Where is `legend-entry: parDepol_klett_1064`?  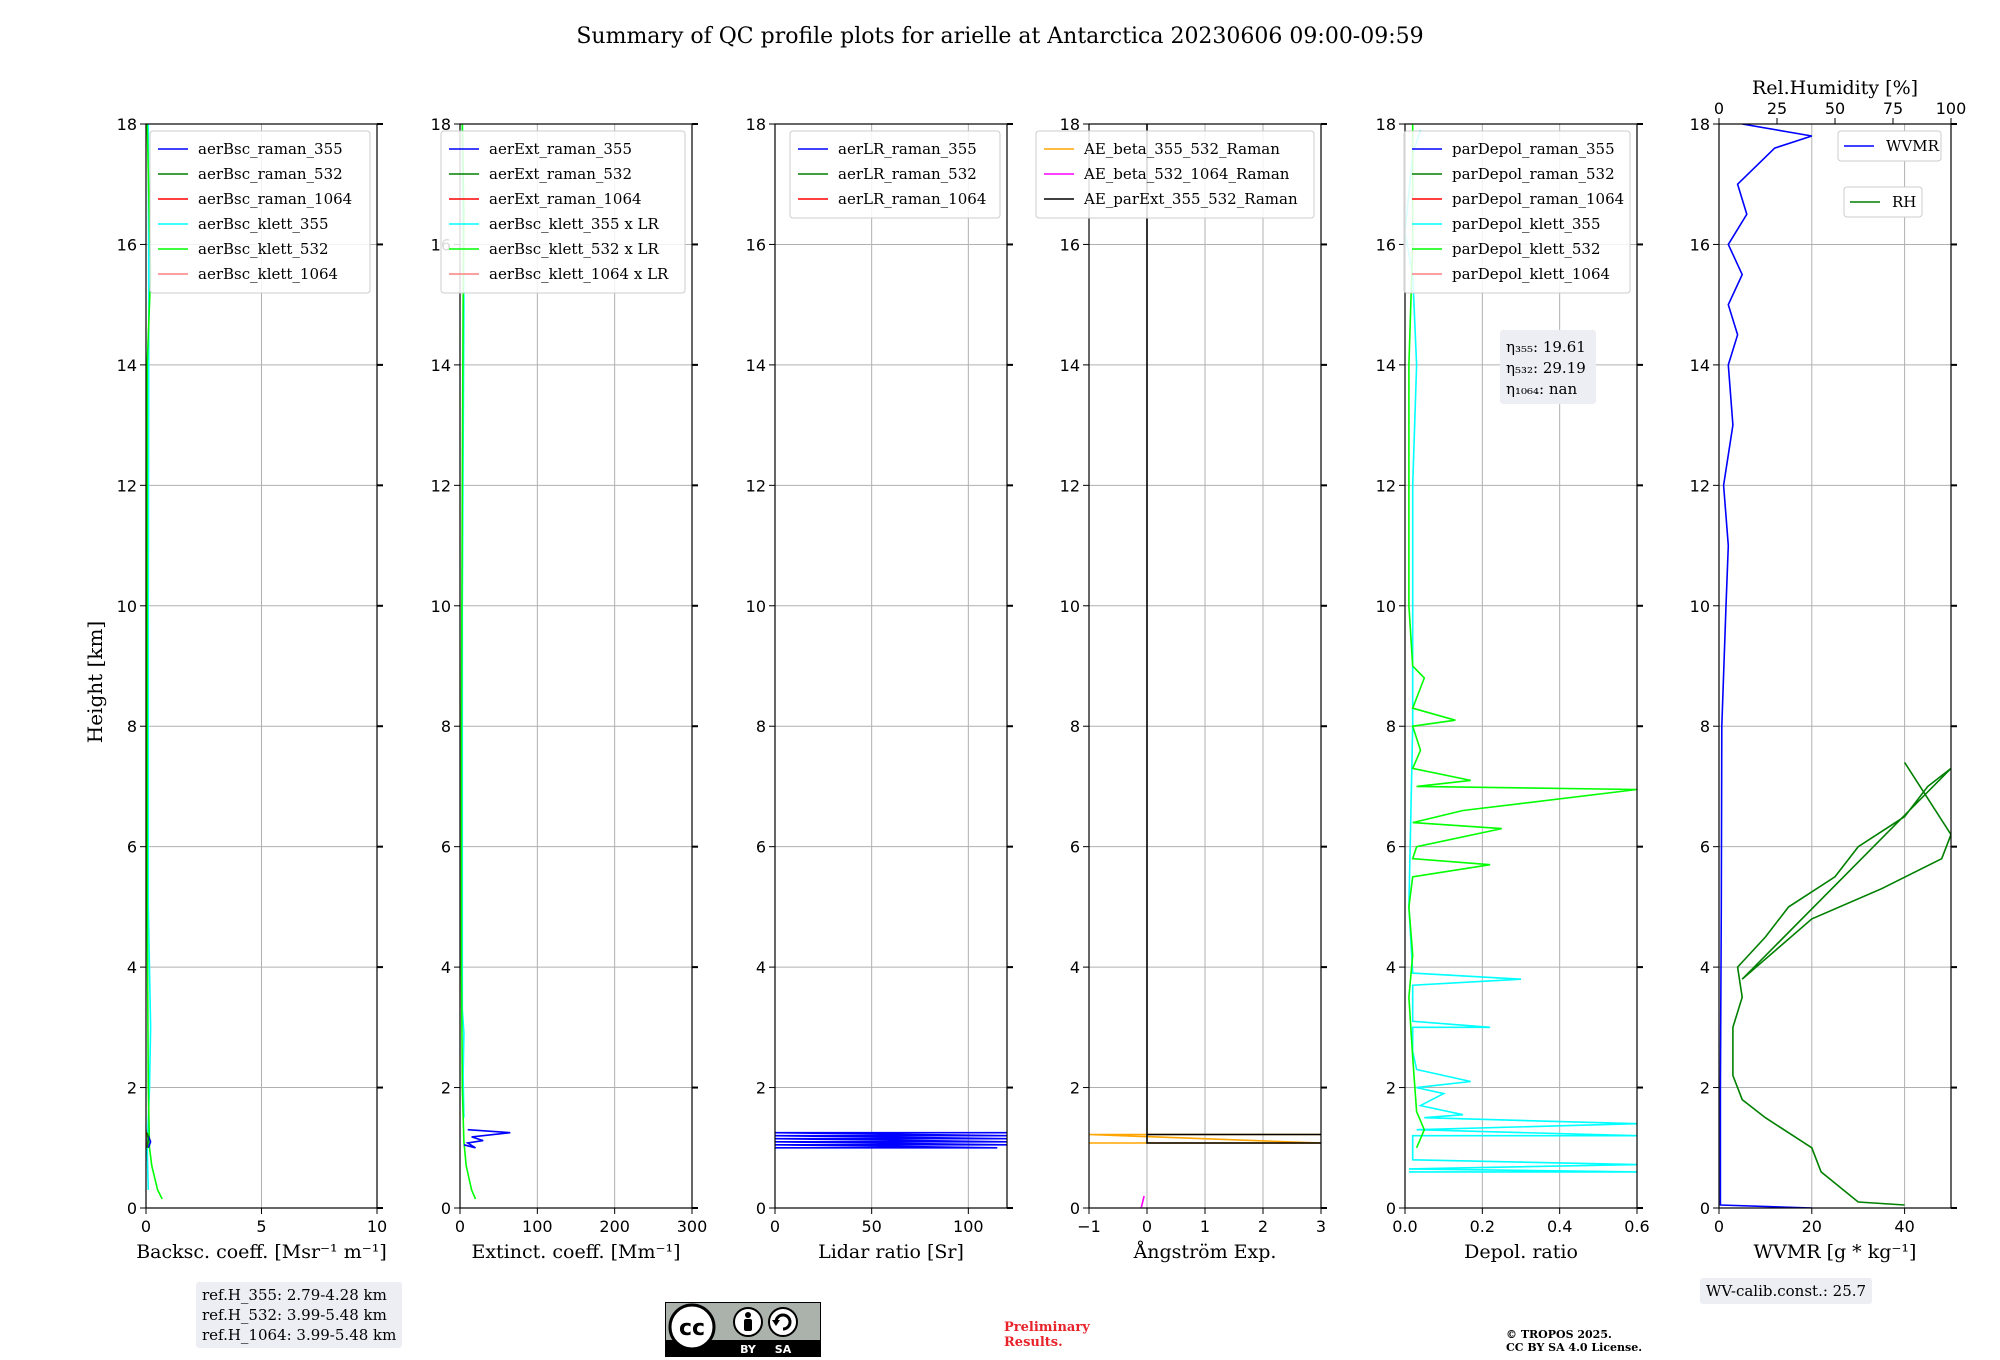
legend-entry: parDepol_klett_1064 is located at coordinates (1531, 274).